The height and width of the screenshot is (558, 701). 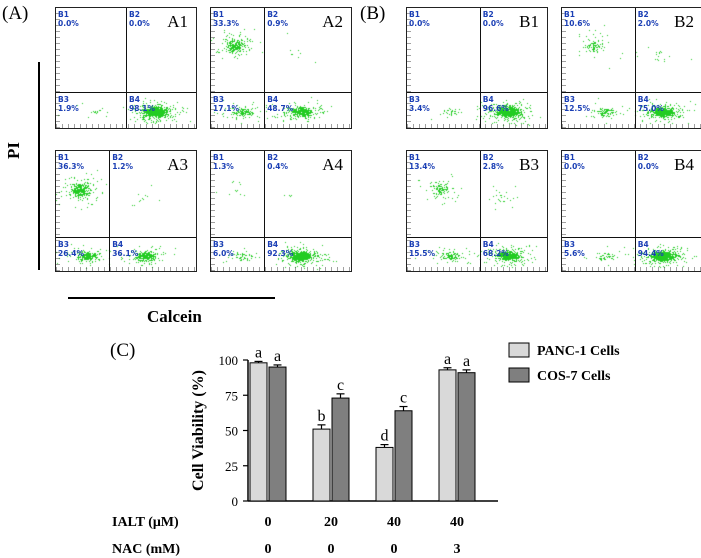 I want to click on quadrant-b3: B3 6.0%, so click(x=223, y=249).